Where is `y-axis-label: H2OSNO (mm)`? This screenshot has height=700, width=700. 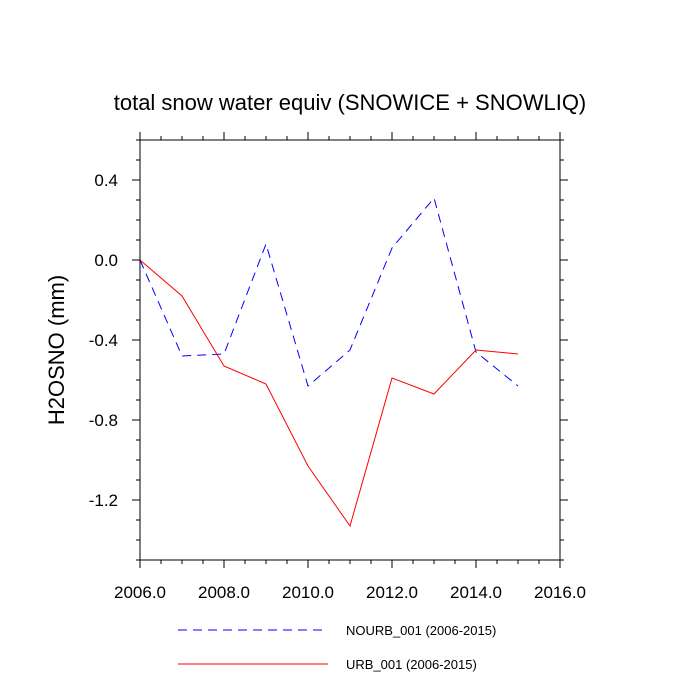
y-axis-label: H2OSNO (mm) is located at coordinates (56, 350).